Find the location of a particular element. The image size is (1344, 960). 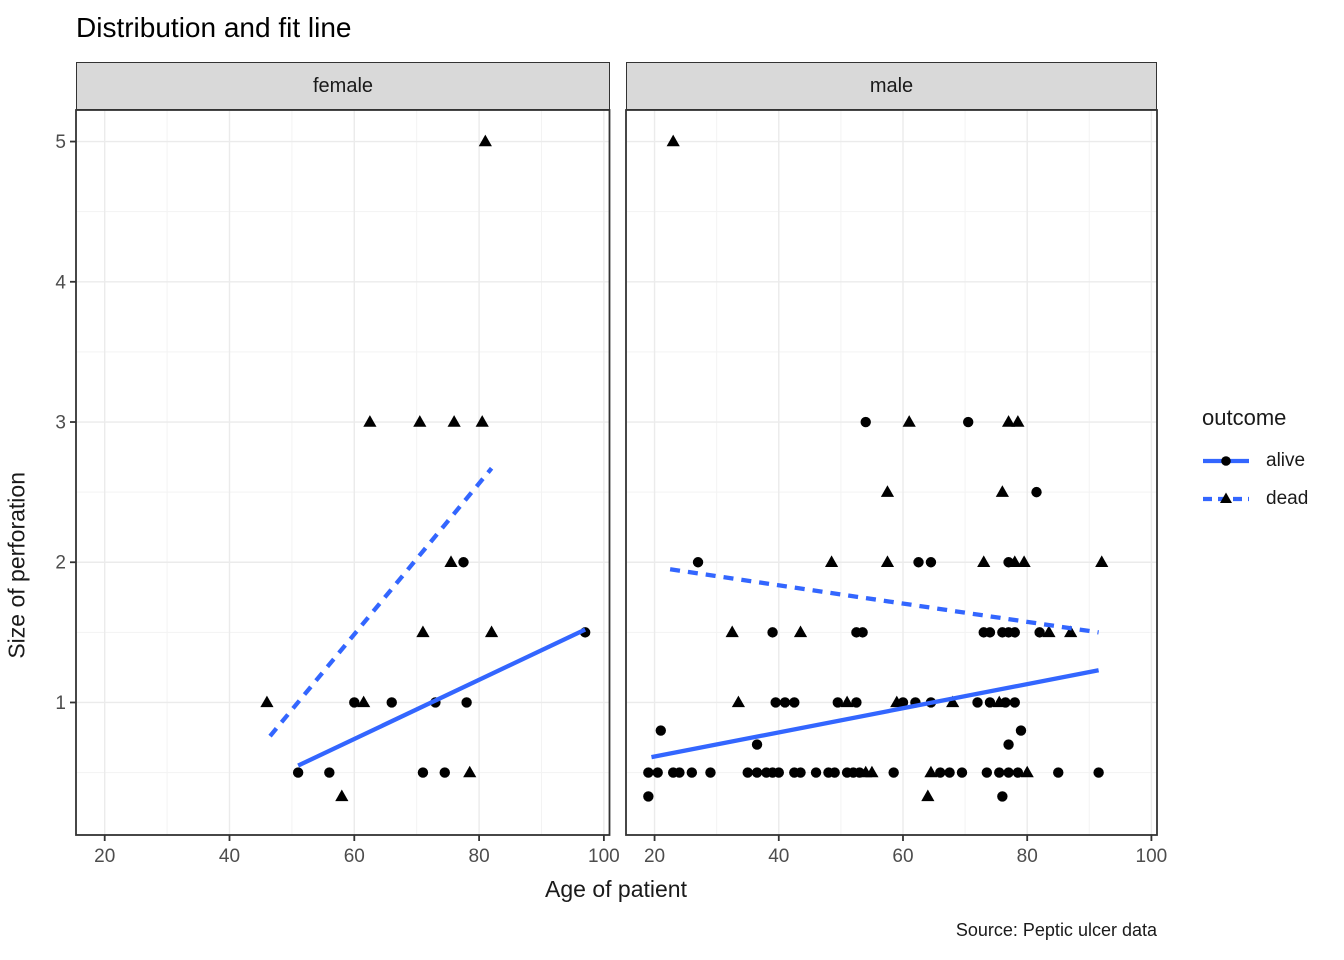

y-axis-title-text: Size of perforation is located at coordinates (16, 565).